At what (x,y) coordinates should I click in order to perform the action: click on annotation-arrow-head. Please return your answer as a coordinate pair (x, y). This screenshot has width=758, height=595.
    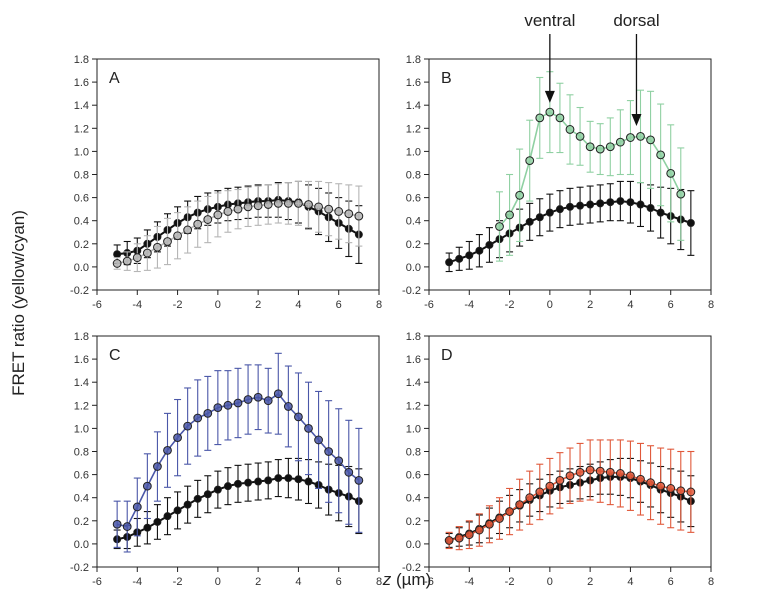
    Looking at the image, I should click on (549, 96).